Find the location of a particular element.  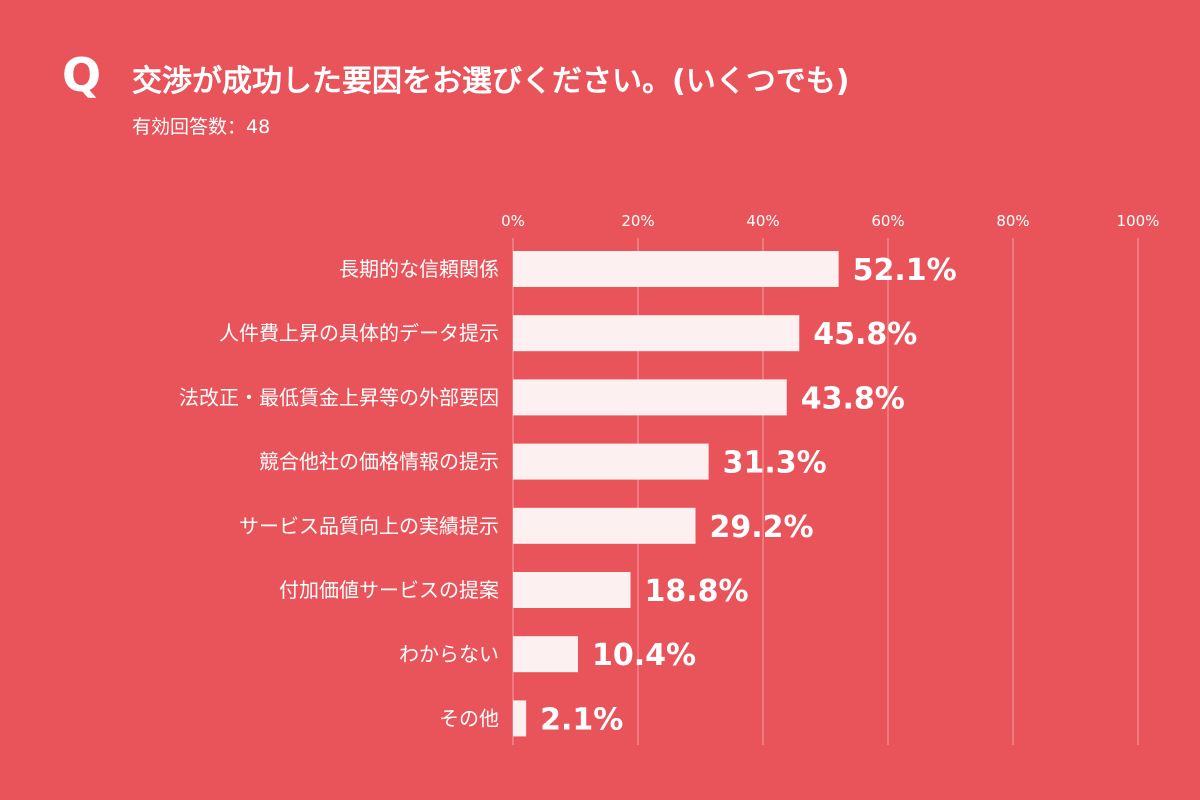

x-tick-label: 80% is located at coordinates (1012, 221).